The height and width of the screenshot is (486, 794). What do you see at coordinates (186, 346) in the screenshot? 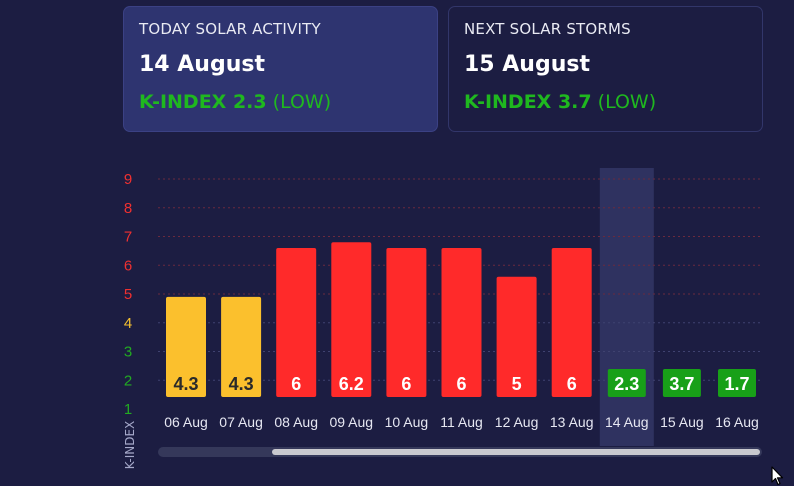
I see `bar-06-aug` at bounding box center [186, 346].